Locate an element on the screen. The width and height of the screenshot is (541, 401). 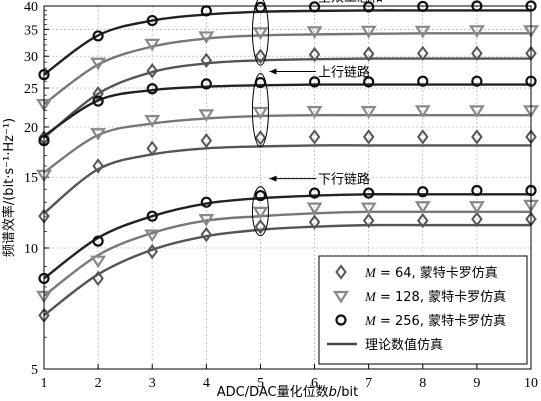
x-tick-label: 4 is located at coordinates (206, 383).